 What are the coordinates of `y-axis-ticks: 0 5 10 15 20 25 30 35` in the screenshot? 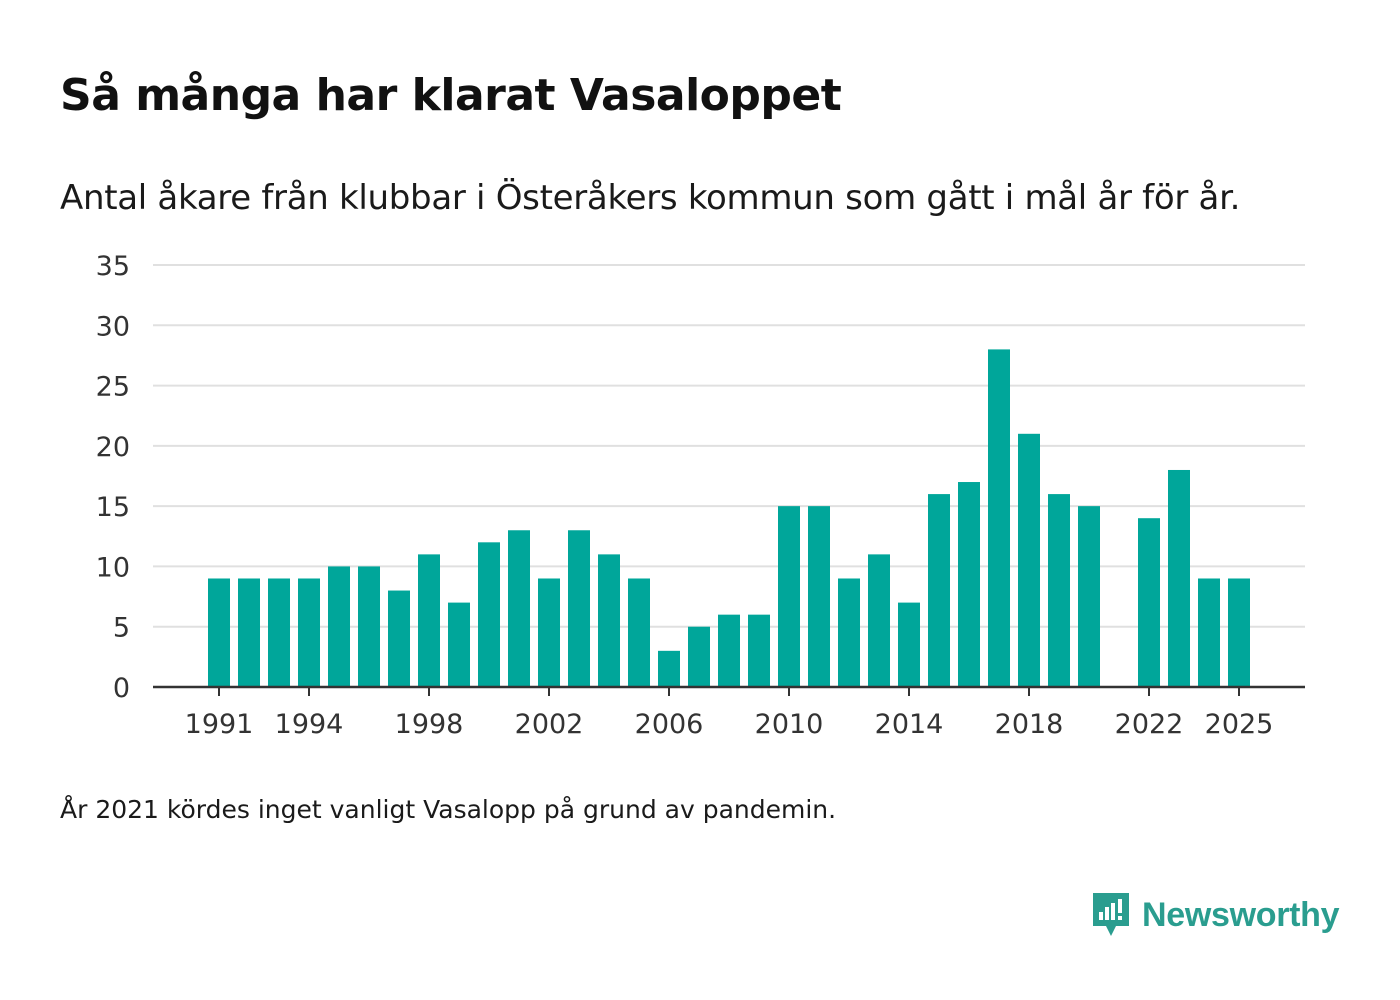 It's located at (113, 477).